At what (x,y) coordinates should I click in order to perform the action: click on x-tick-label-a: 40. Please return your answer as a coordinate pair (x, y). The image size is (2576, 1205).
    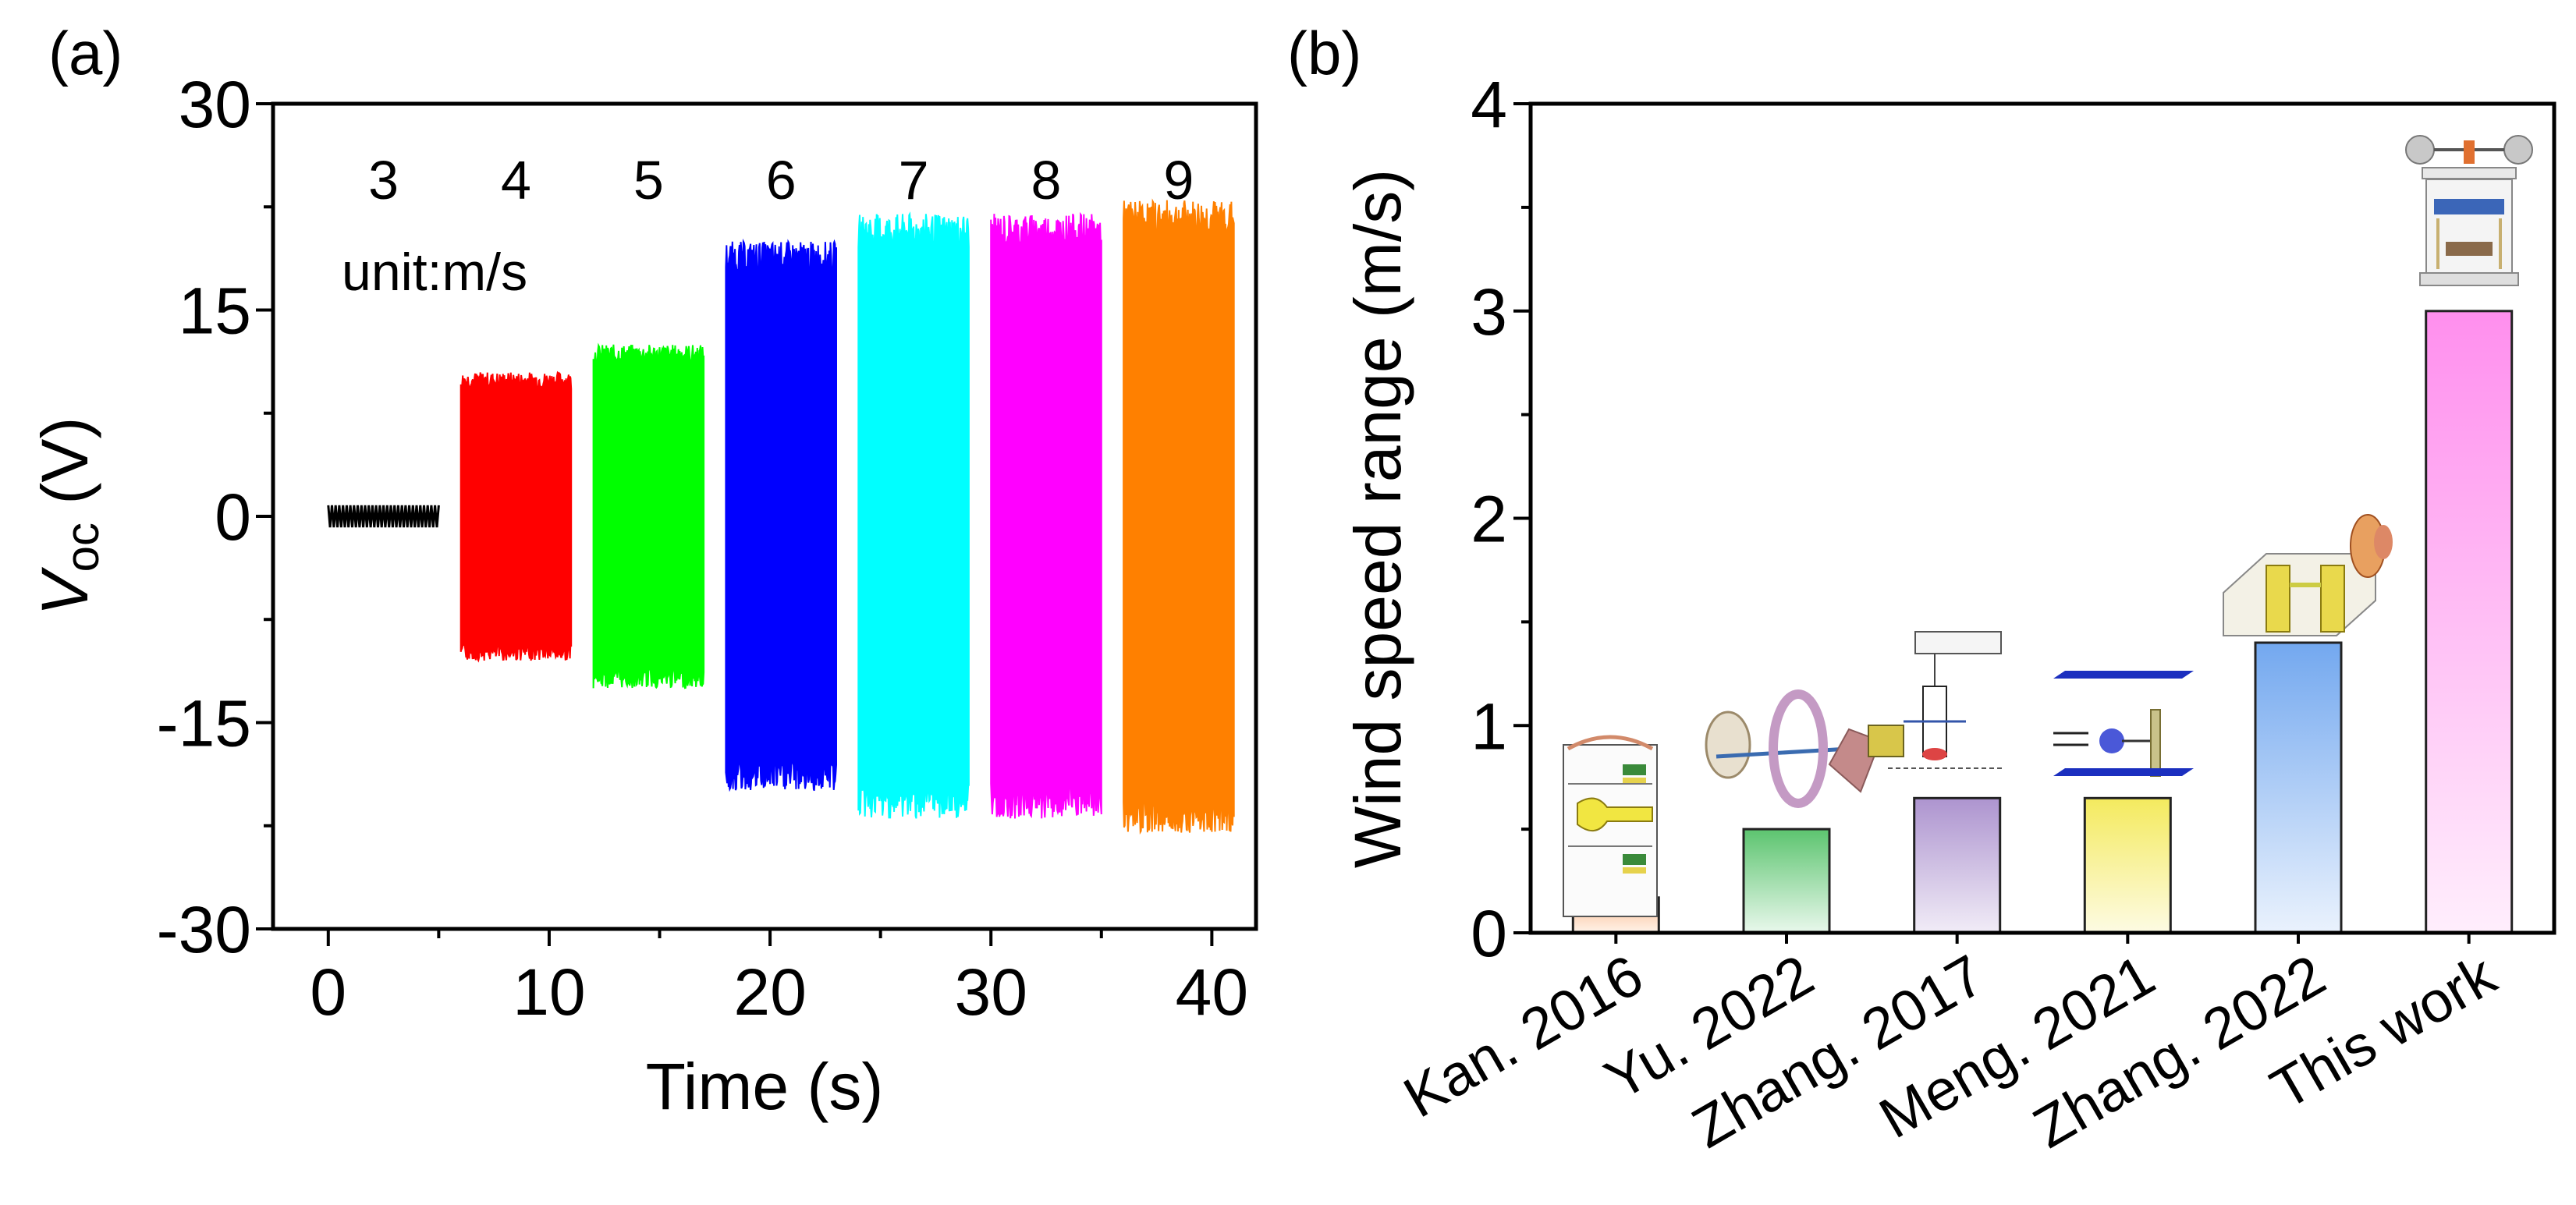
    Looking at the image, I should click on (1212, 992).